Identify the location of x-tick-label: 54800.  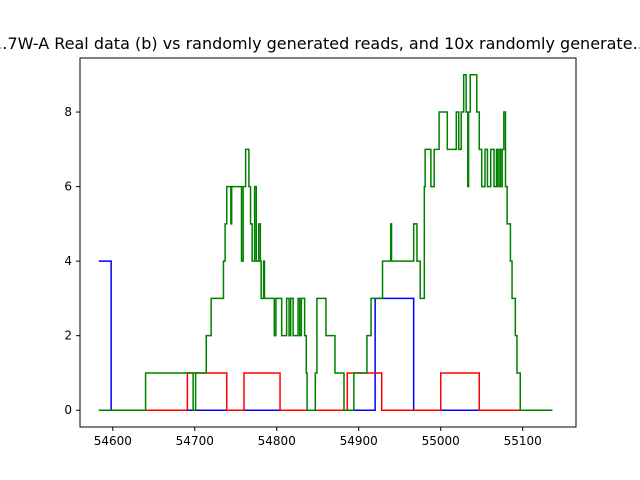
(277, 441).